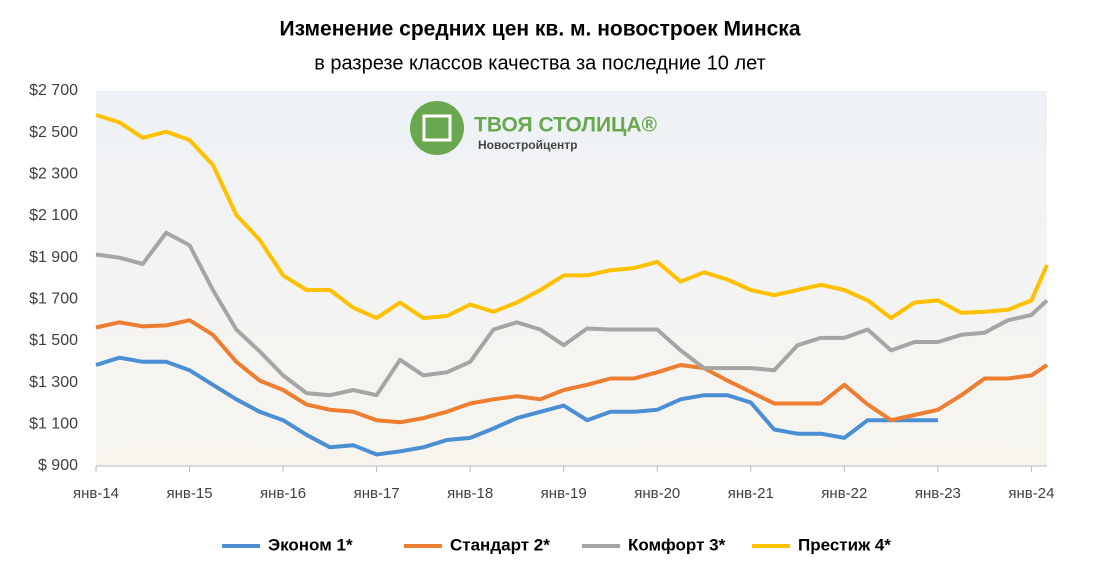 Image resolution: width=1100 pixels, height=583 pixels. Describe the element at coordinates (938, 493) in the screenshot. I see `x-tick-label: янв-23` at that location.